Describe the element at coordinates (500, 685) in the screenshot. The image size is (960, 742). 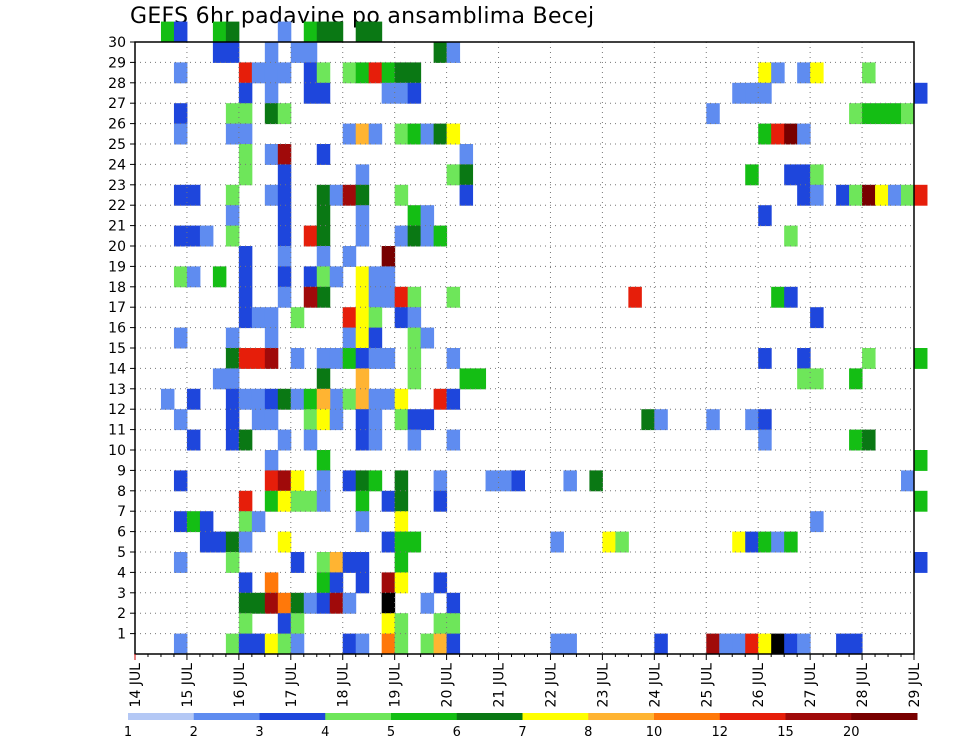
I see `x-tick-label: 21 JUL` at that location.